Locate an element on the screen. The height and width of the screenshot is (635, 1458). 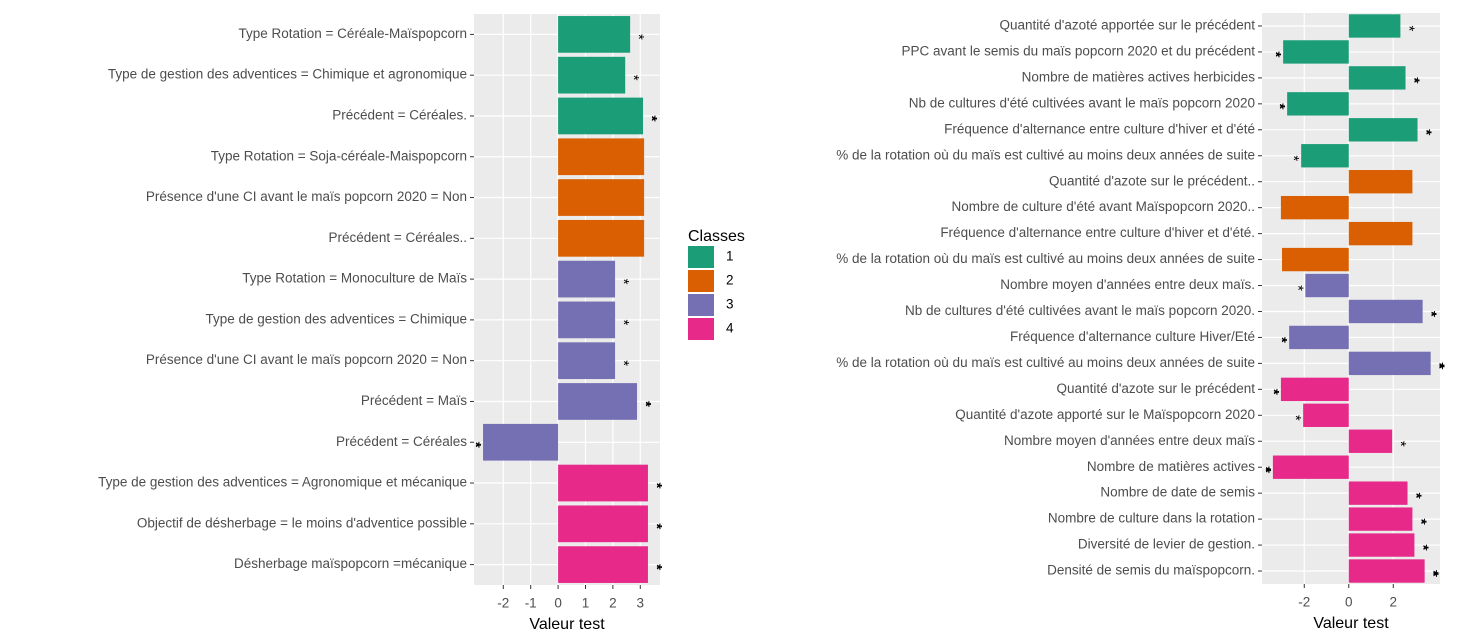
y-tick-label: Précédent = Céréales.. is located at coordinates (398, 237).